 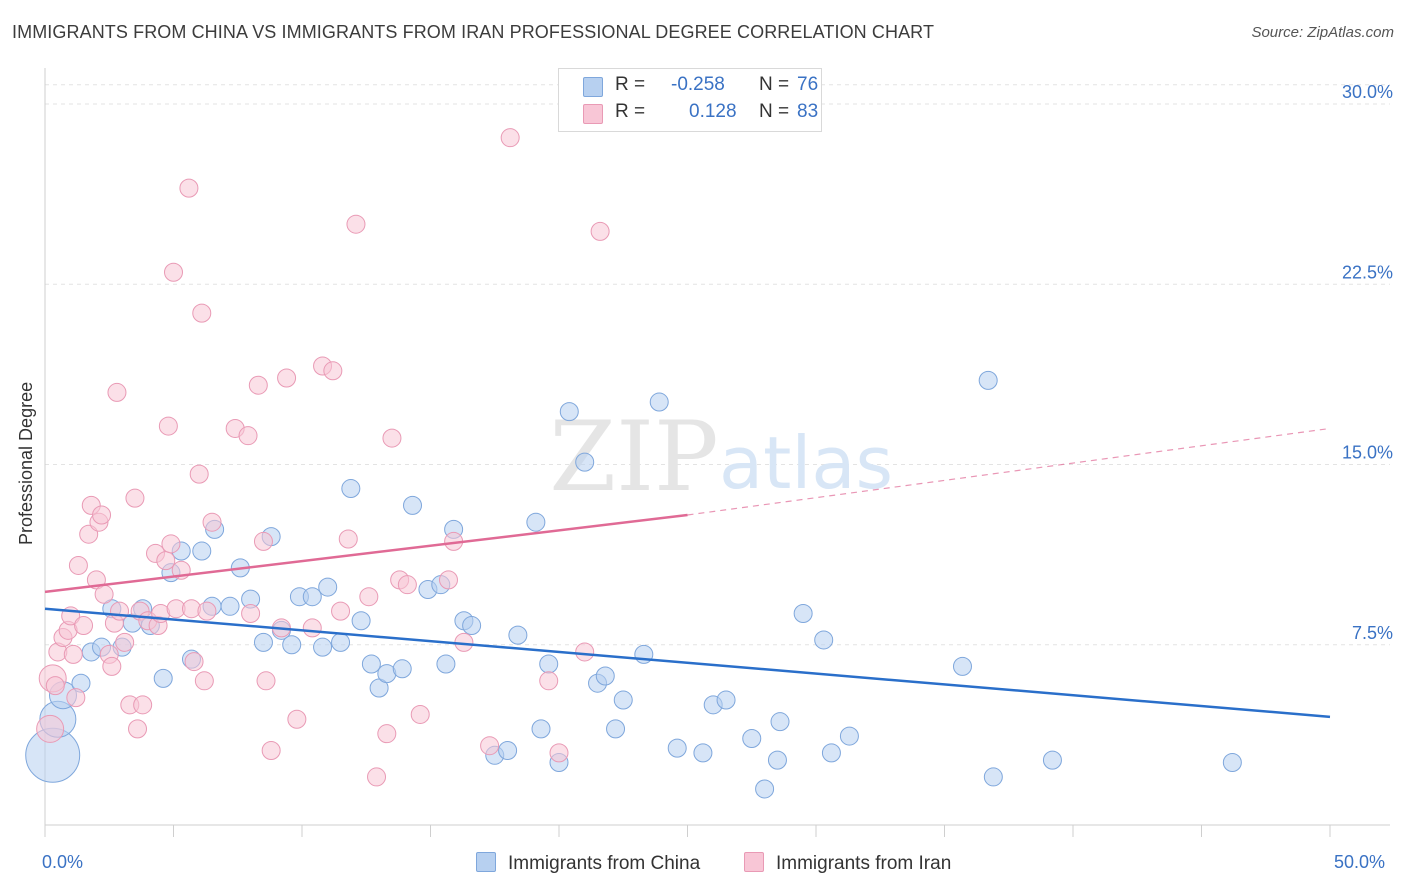 What do you see at coordinates (698, 84) in the screenshot?
I see `china-r-value: -0.258` at bounding box center [698, 84].